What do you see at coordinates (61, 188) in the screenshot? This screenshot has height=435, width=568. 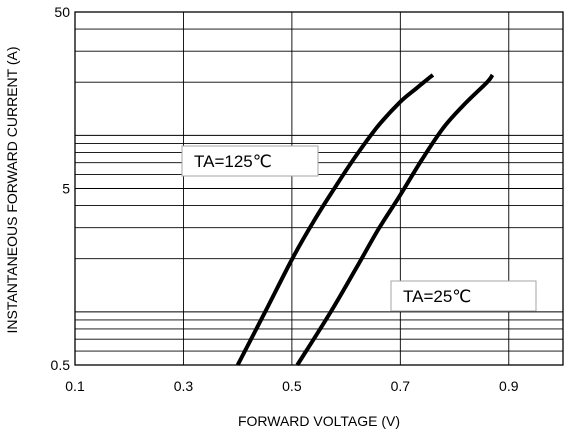 I see `y-axis-ticks: 0.5 5 50` at bounding box center [61, 188].